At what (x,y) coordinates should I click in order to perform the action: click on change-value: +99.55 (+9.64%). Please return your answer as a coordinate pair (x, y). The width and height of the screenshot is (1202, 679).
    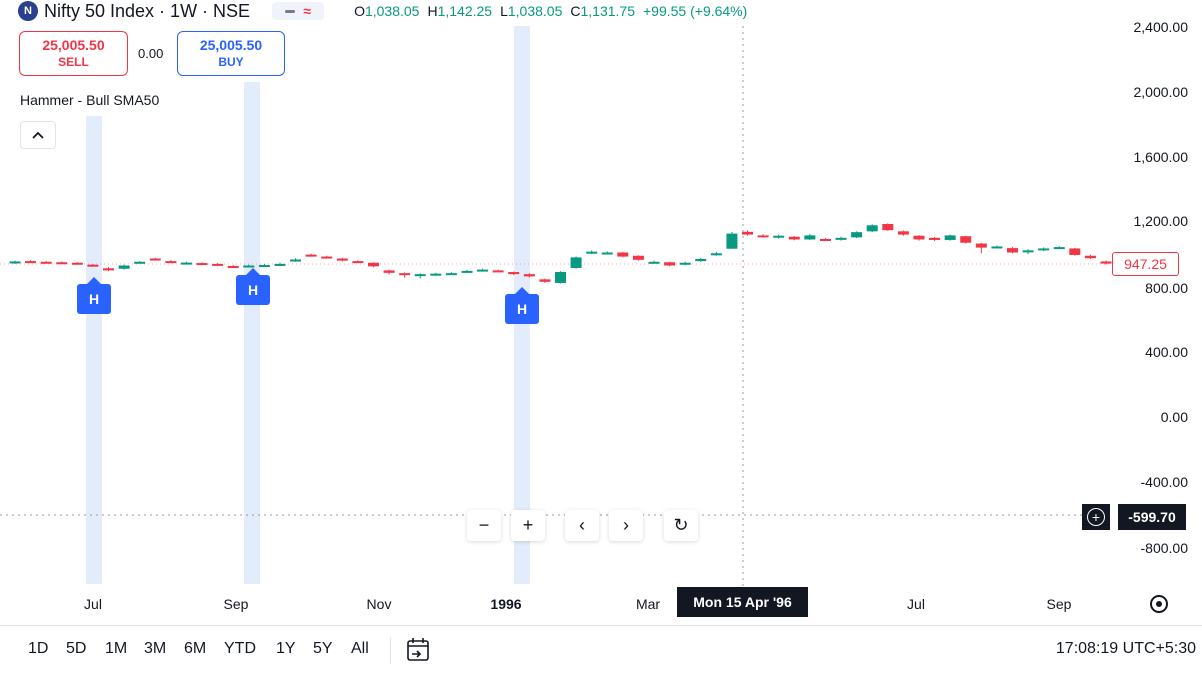
    Looking at the image, I should click on (695, 11).